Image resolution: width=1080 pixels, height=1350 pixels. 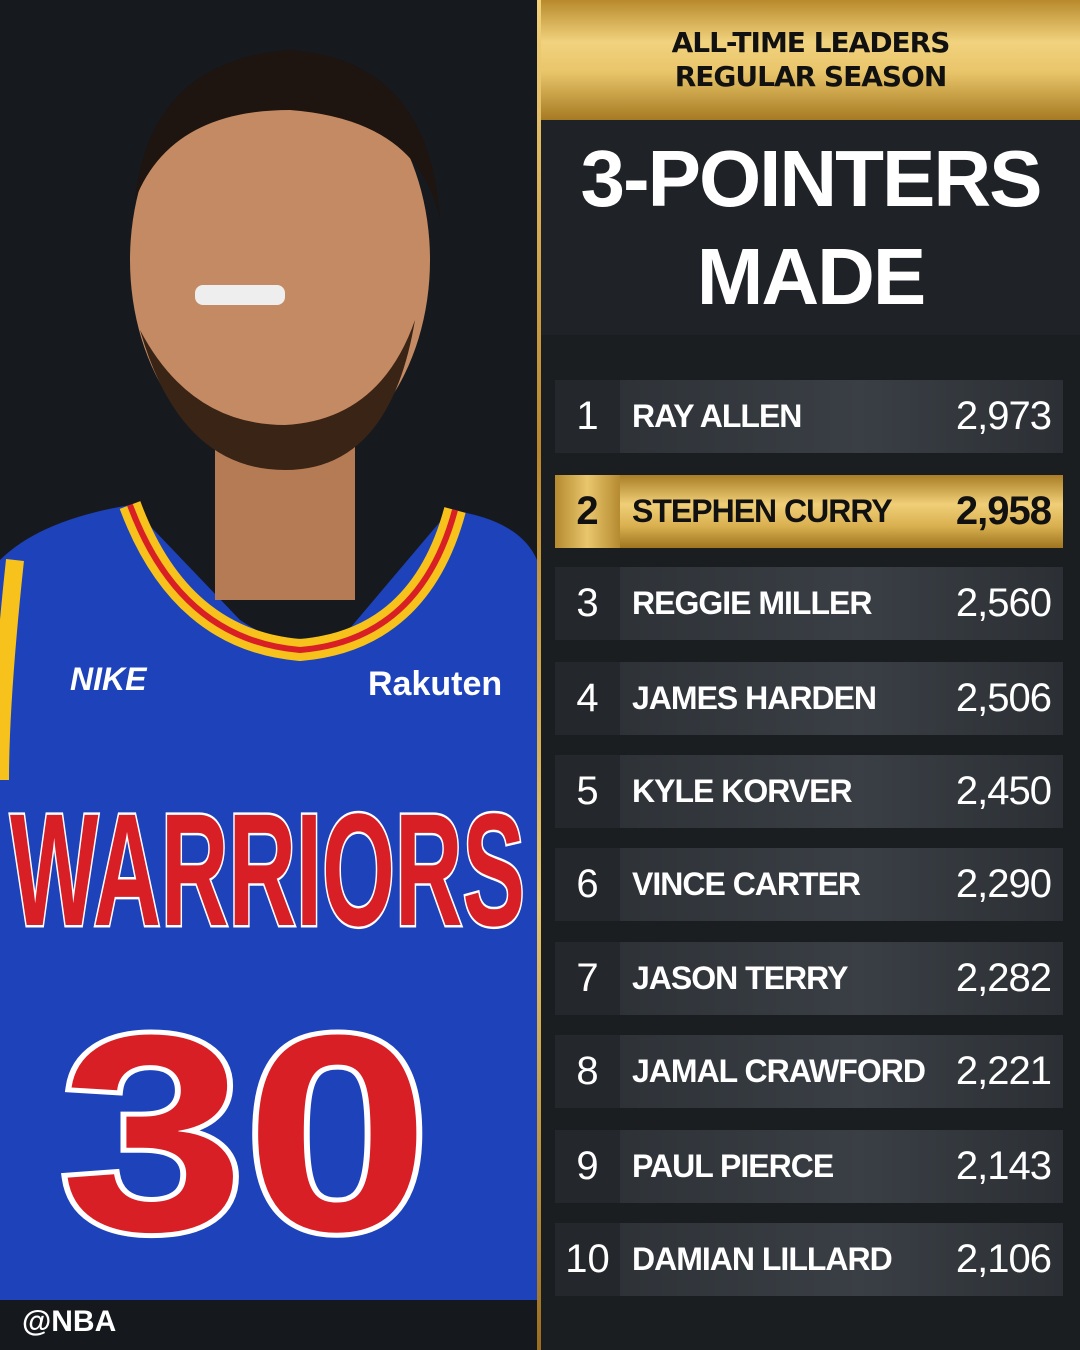 What do you see at coordinates (746, 884) in the screenshot?
I see `player-name: VINCE CARTER` at bounding box center [746, 884].